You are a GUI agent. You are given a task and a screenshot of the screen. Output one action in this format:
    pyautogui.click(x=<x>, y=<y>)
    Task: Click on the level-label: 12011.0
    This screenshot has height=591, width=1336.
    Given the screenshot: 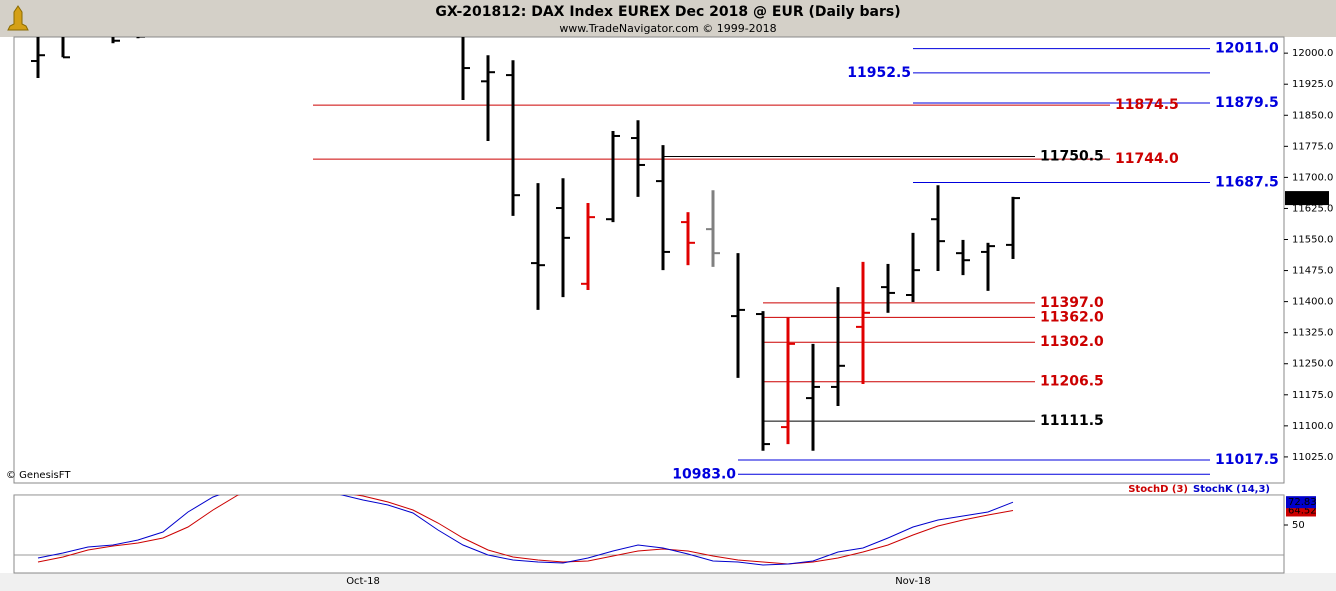 What is the action you would take?
    pyautogui.click(x=1247, y=49)
    